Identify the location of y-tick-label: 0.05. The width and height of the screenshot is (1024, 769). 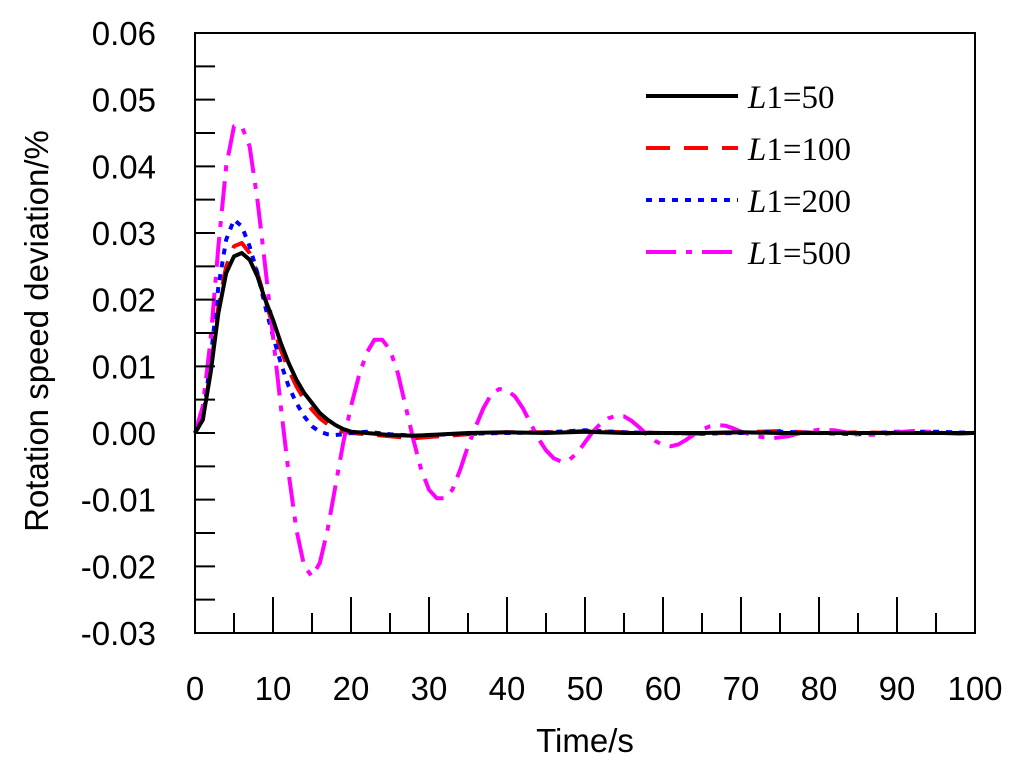
(124, 100).